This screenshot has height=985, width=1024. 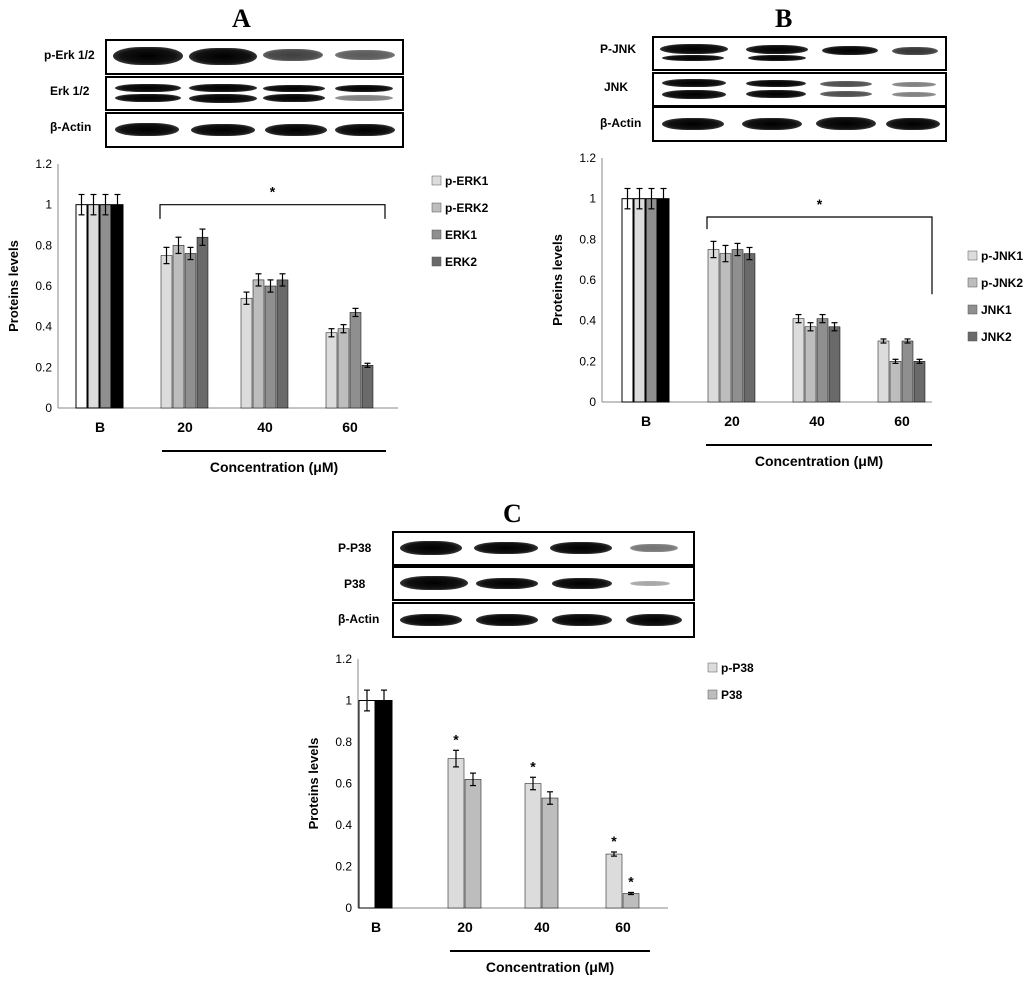 I want to click on legend-label-JNK2: JNK2, so click(x=996, y=337).